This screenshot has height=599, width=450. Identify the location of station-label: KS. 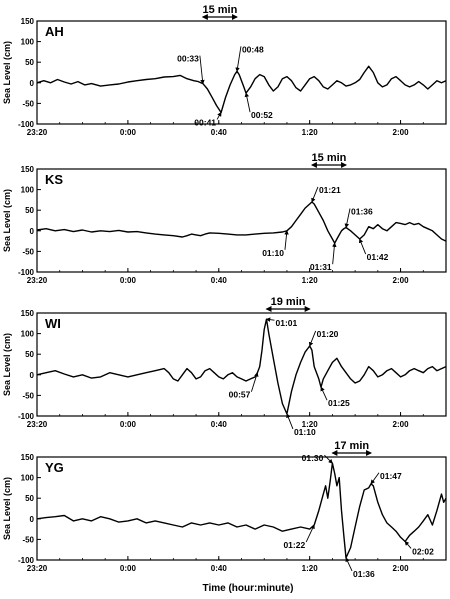
(54, 179).